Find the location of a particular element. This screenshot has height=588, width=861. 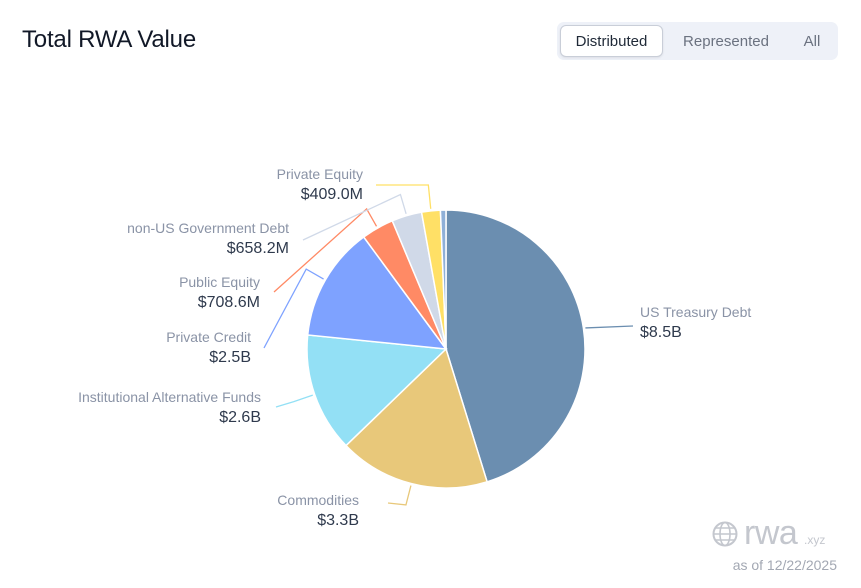

leader-line-public-equity is located at coordinates (325, 250).